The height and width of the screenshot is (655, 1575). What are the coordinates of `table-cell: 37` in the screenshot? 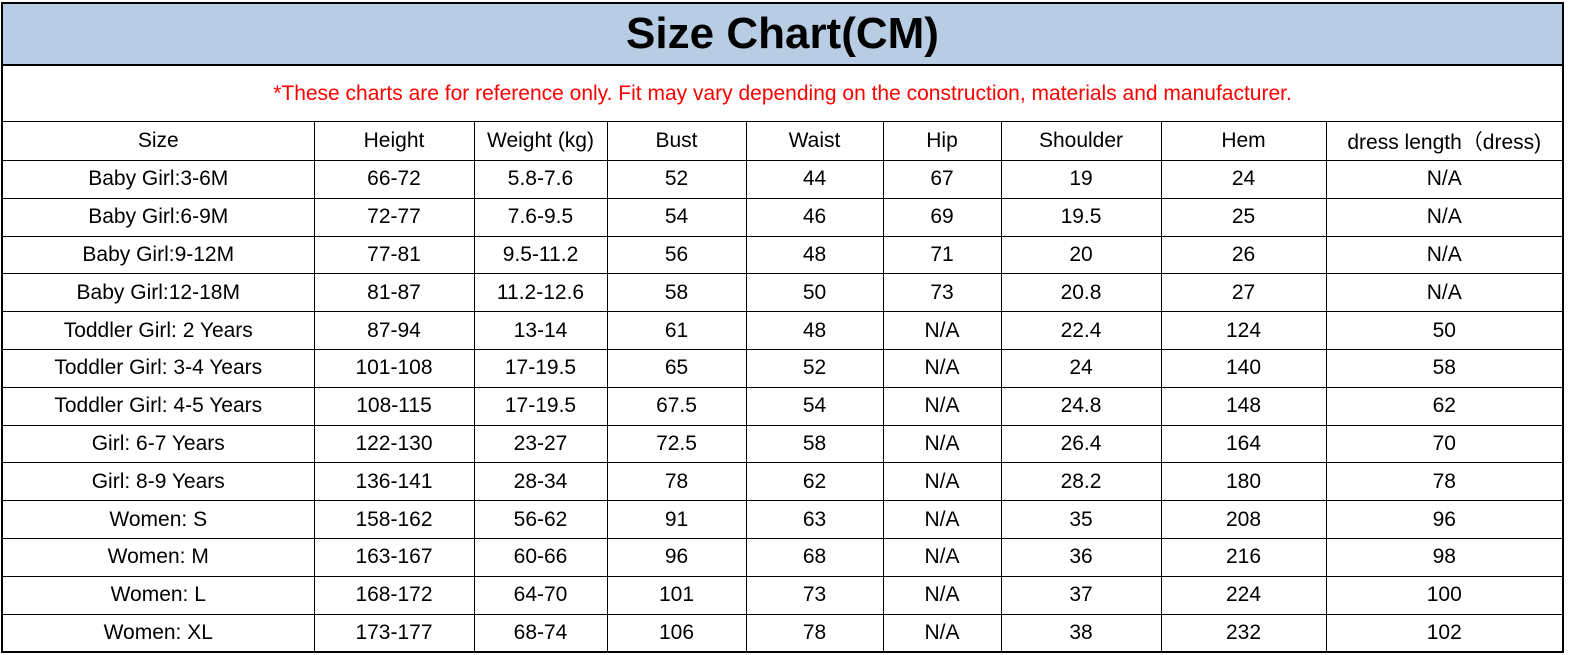 It's located at (1081, 595).